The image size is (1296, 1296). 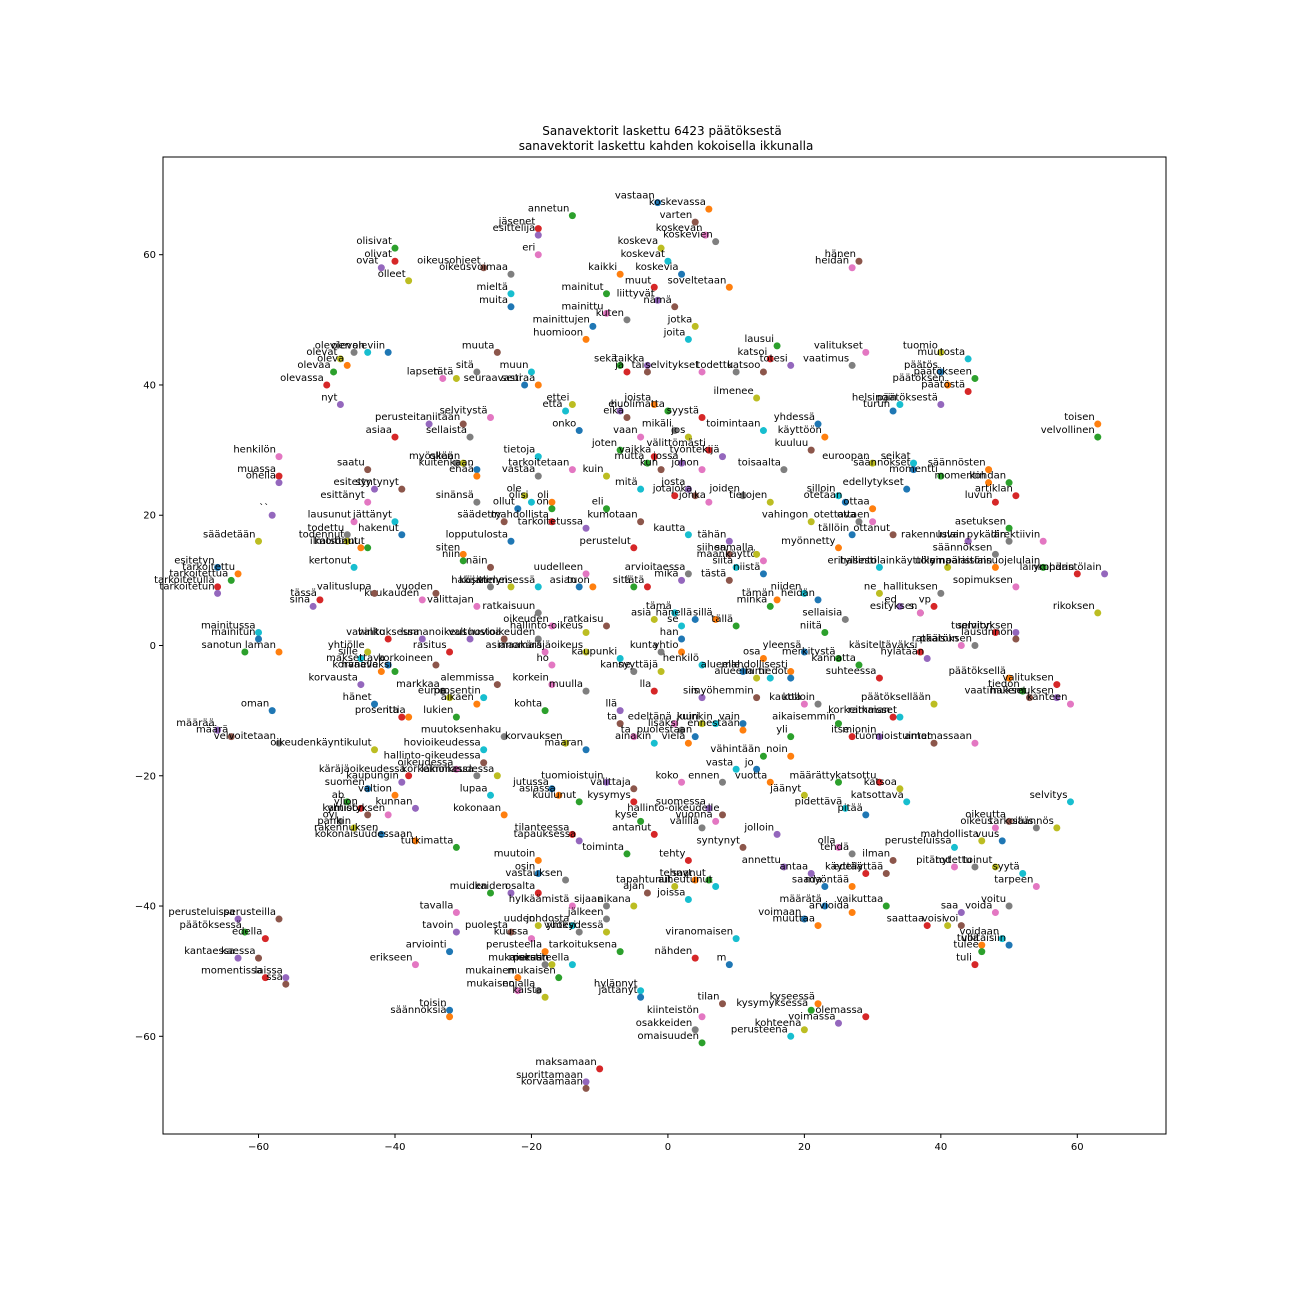 I want to click on point-label: suorittamaan, so click(x=549, y=1075).